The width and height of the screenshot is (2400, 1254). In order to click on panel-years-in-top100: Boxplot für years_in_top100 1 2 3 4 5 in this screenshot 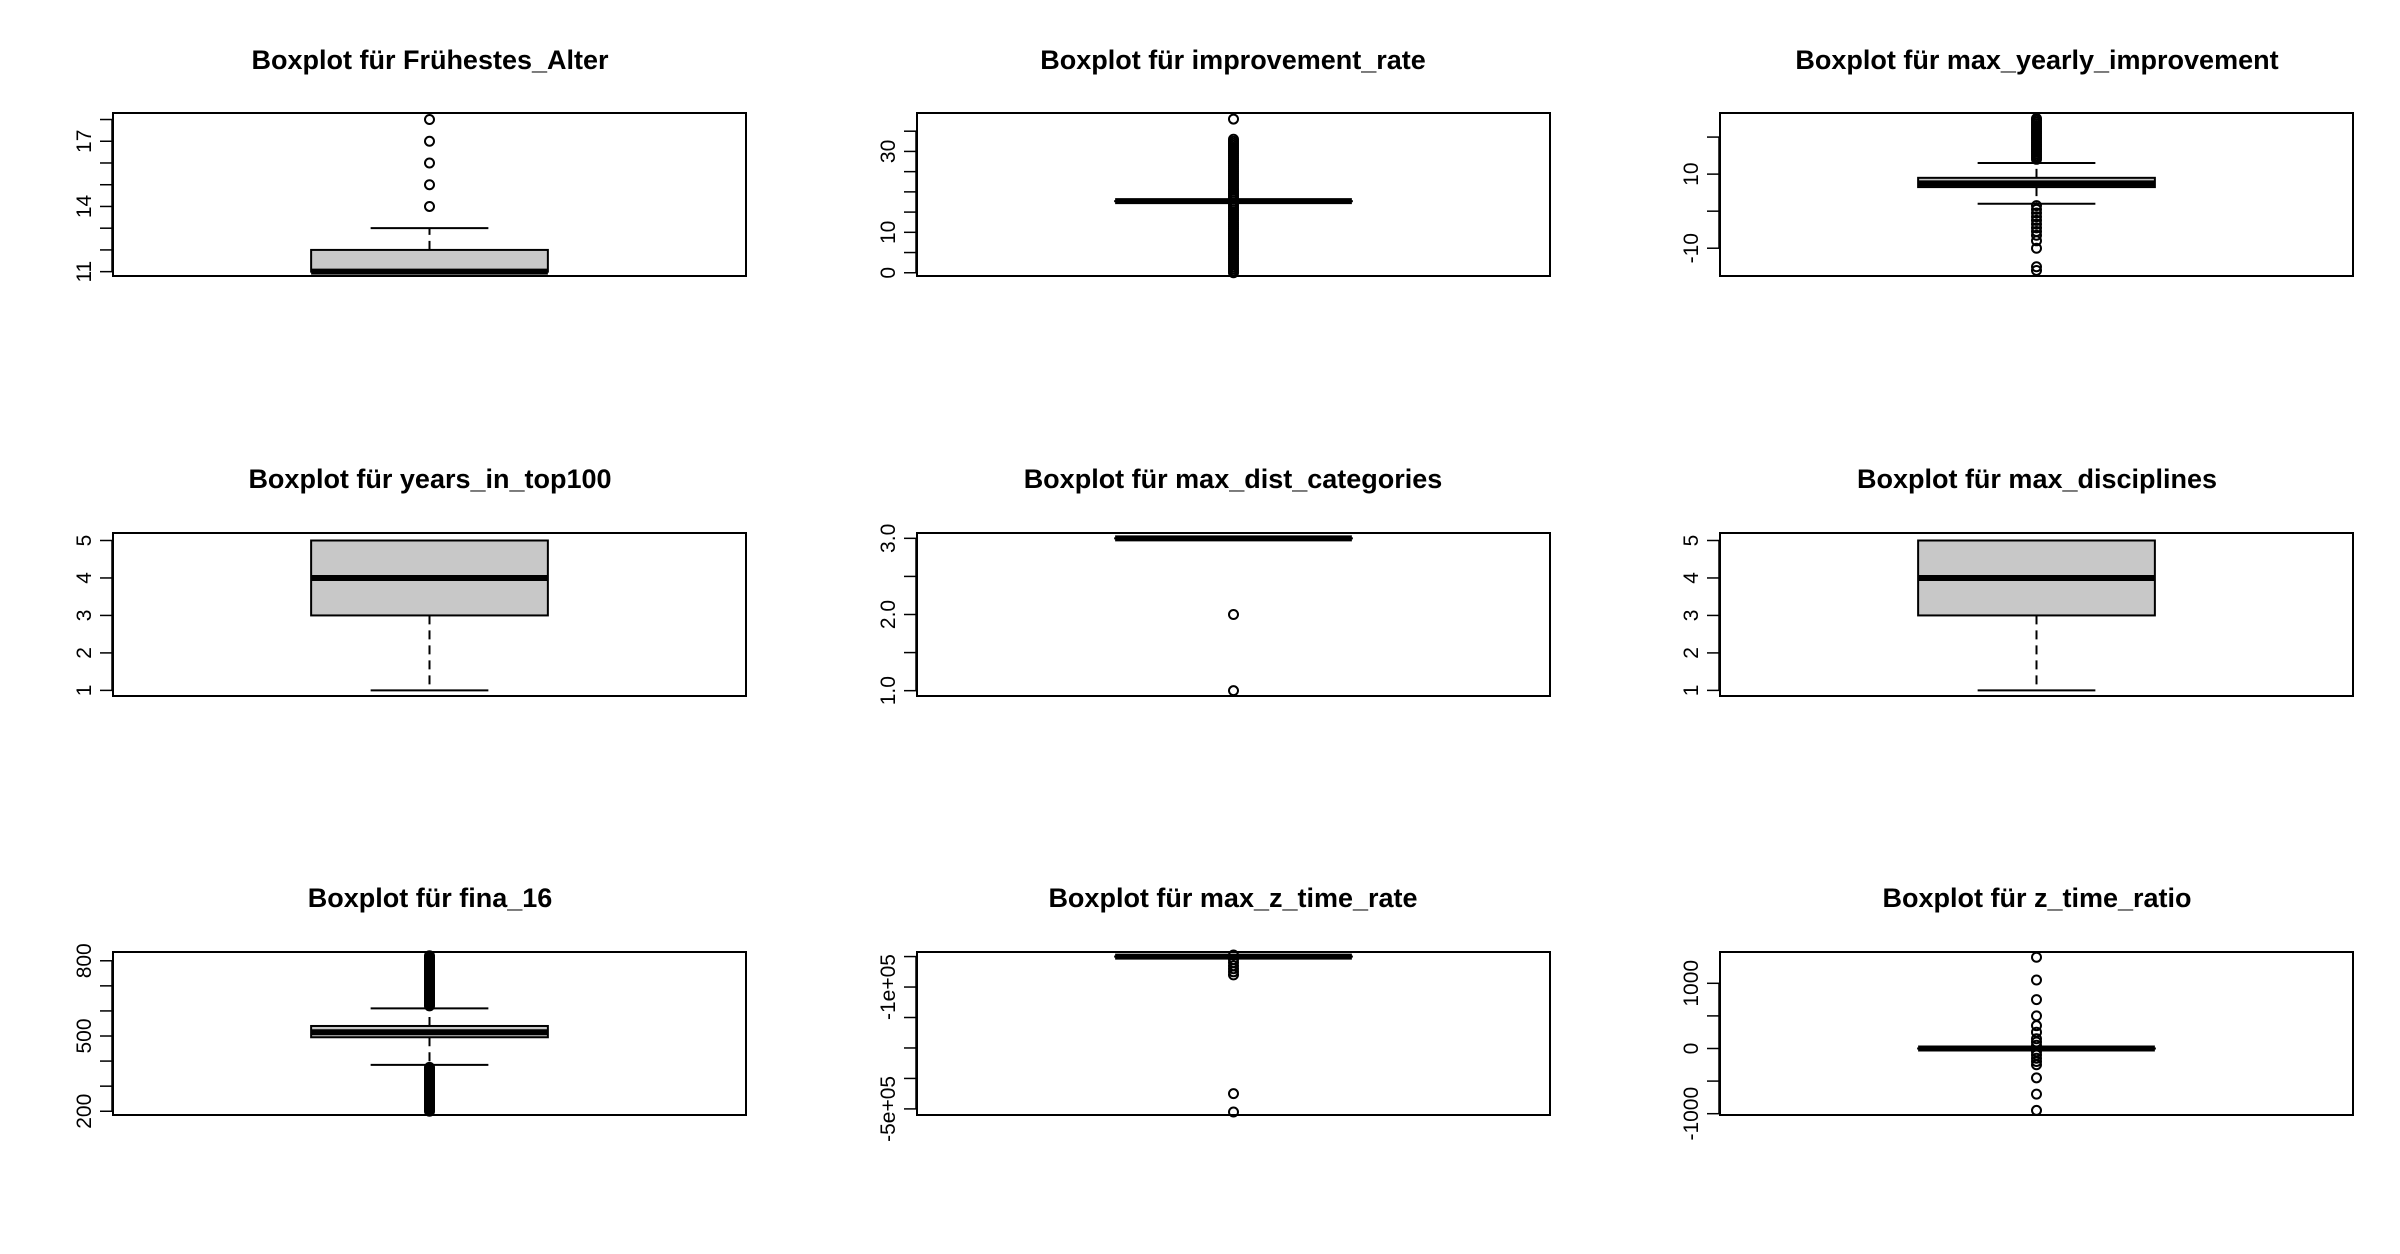, I will do `click(410, 580)`.